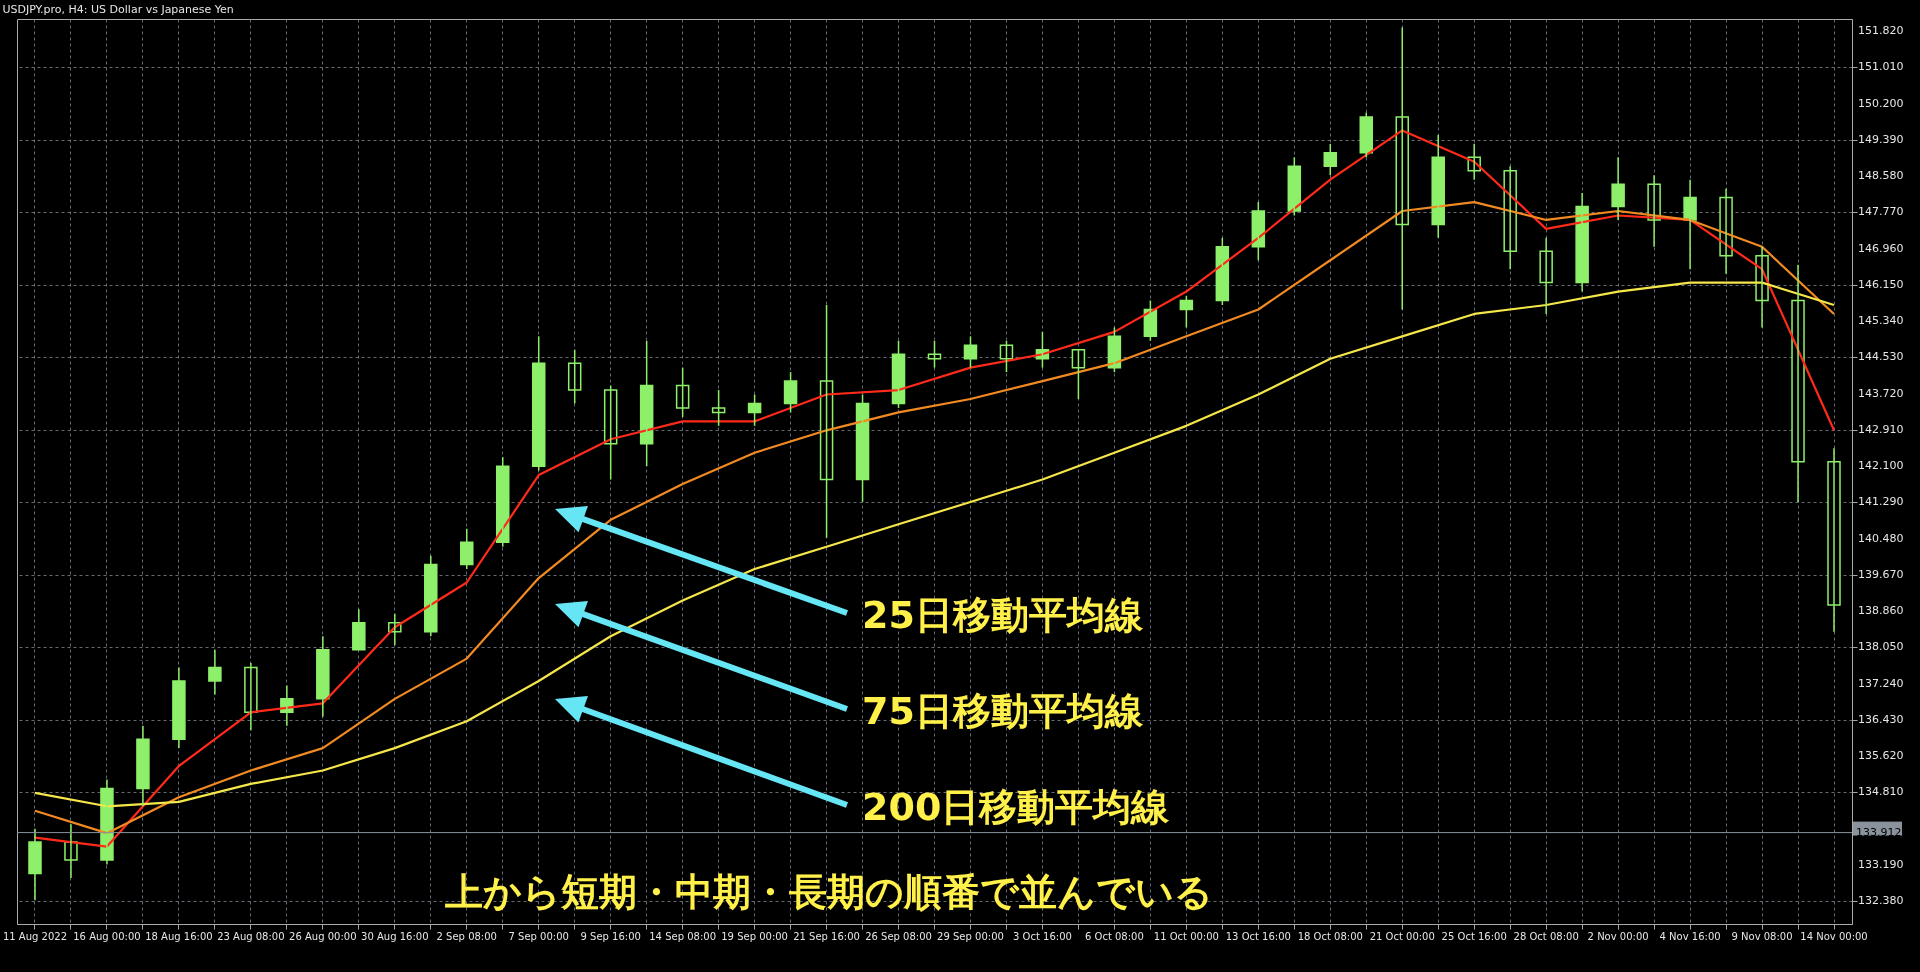  Describe the element at coordinates (35, 936) in the screenshot. I see `x-tick-label: 11 Aug 2022` at that location.